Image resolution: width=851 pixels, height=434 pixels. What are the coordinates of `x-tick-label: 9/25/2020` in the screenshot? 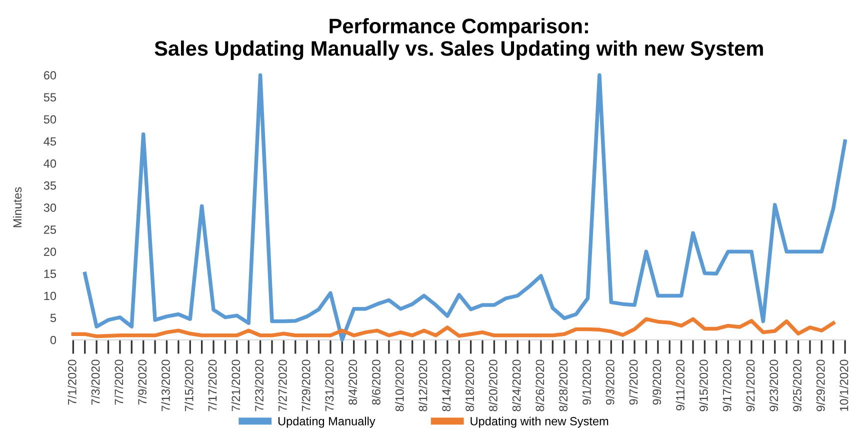 It's located at (797, 386).